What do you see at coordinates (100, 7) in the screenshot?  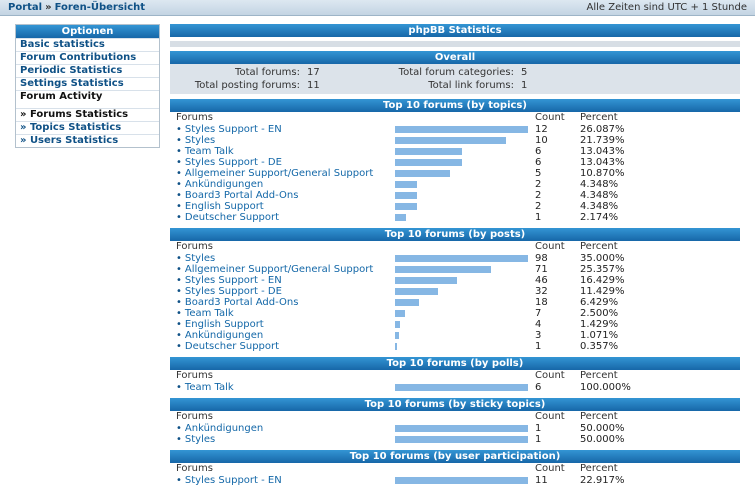 I see `breadcrumb-page-link: Foren-Übersicht` at bounding box center [100, 7].